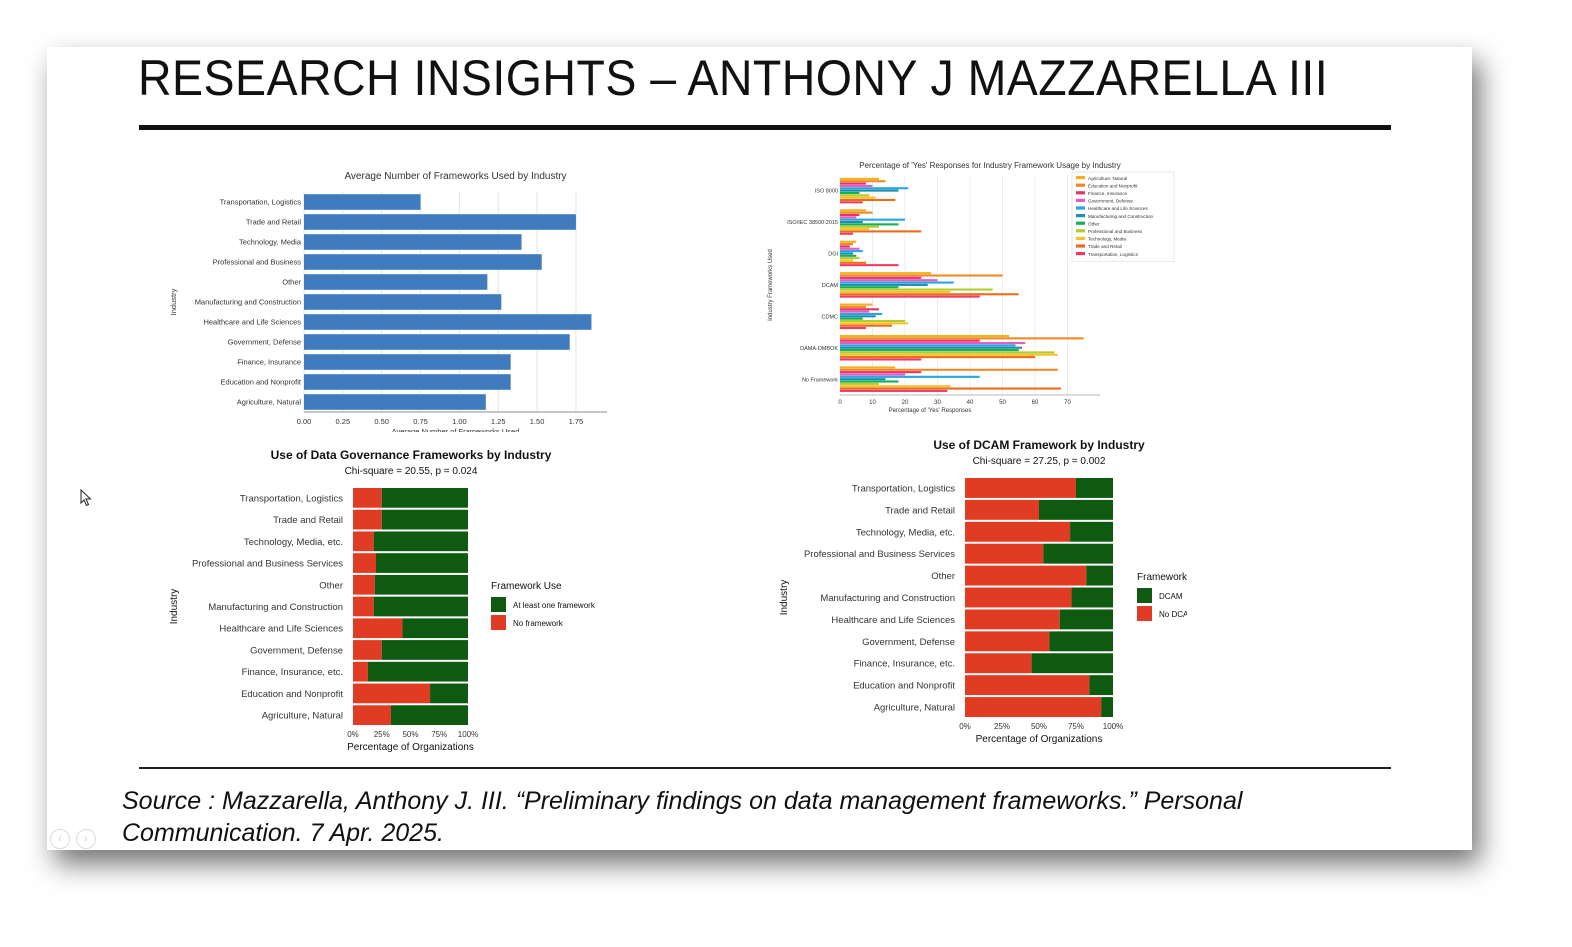 The width and height of the screenshot is (1572, 947). What do you see at coordinates (269, 362) in the screenshot?
I see `y-tick-label: Finance, Insurance` at bounding box center [269, 362].